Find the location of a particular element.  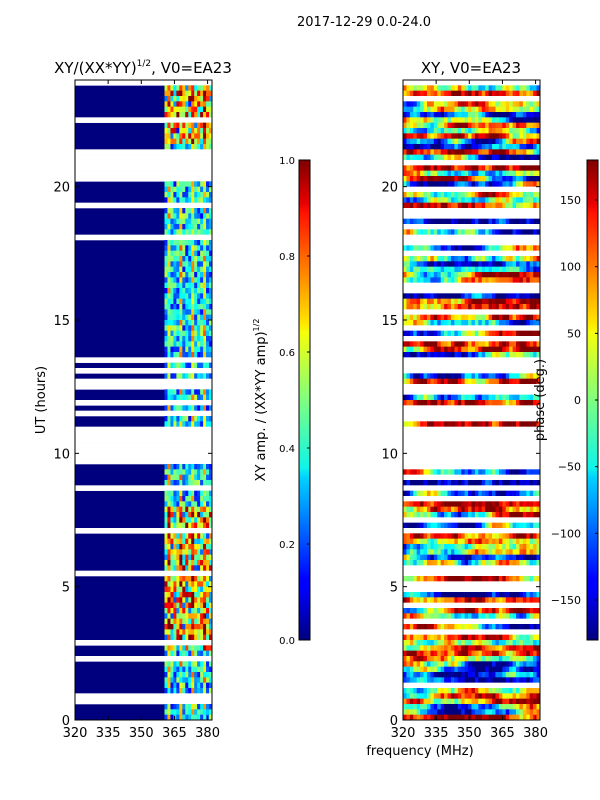

flagged-row is located at coordinates (143, 451).